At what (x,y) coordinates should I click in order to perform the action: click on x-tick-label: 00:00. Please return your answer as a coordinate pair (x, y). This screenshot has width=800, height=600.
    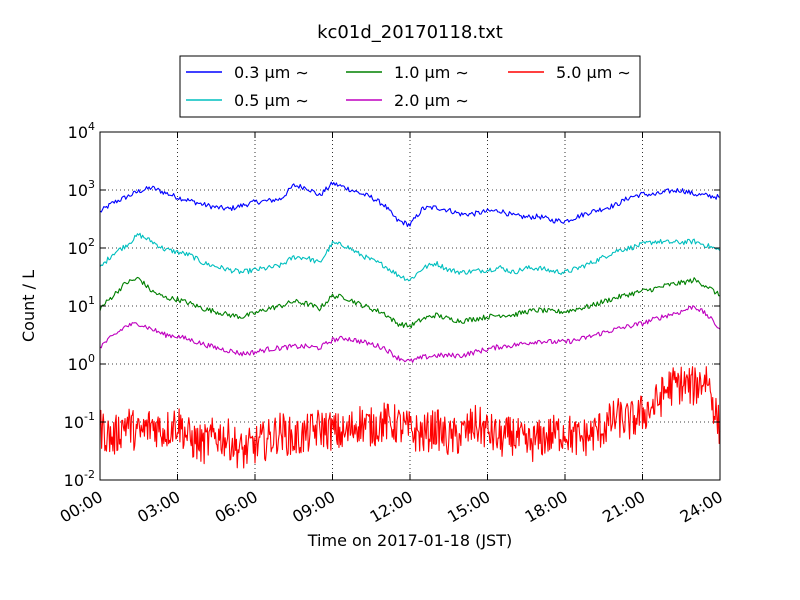
    Looking at the image, I should click on (81, 507).